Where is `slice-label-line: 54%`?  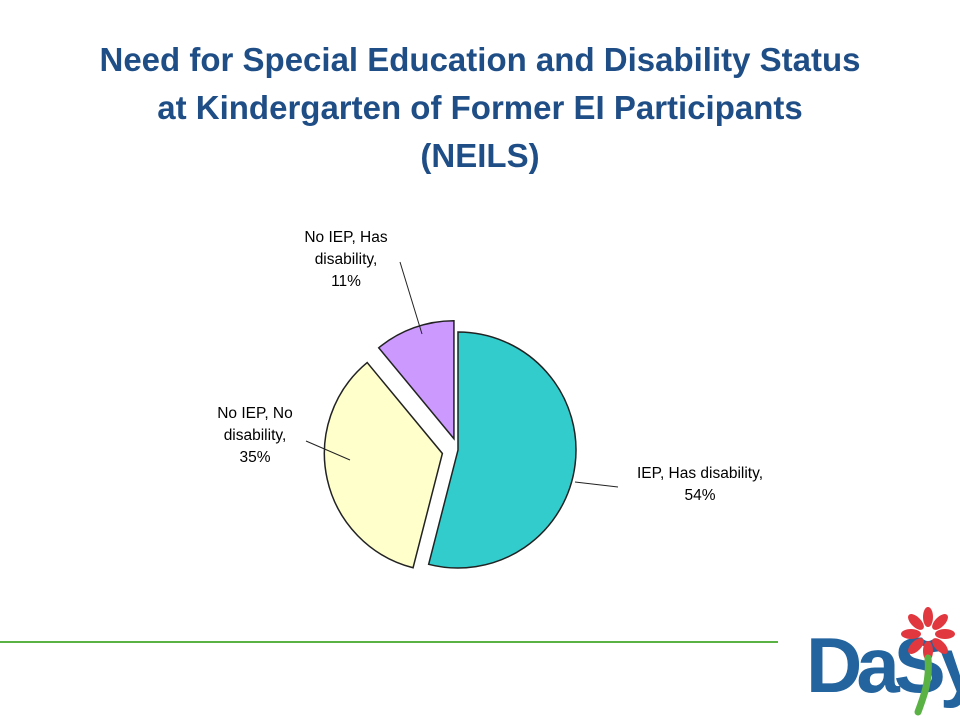 slice-label-line: 54% is located at coordinates (699, 495).